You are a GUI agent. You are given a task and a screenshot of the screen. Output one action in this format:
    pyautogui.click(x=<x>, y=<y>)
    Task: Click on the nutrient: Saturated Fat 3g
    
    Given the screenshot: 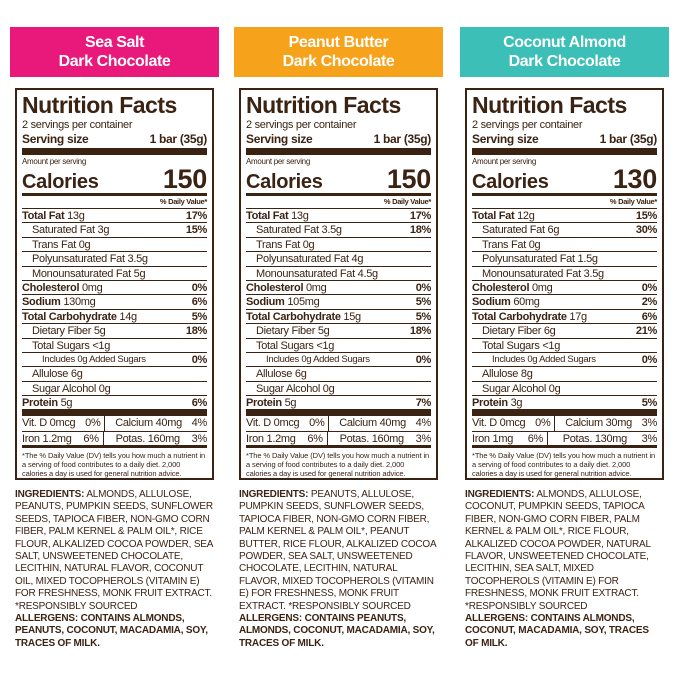 What is the action you would take?
    pyautogui.click(x=65, y=229)
    